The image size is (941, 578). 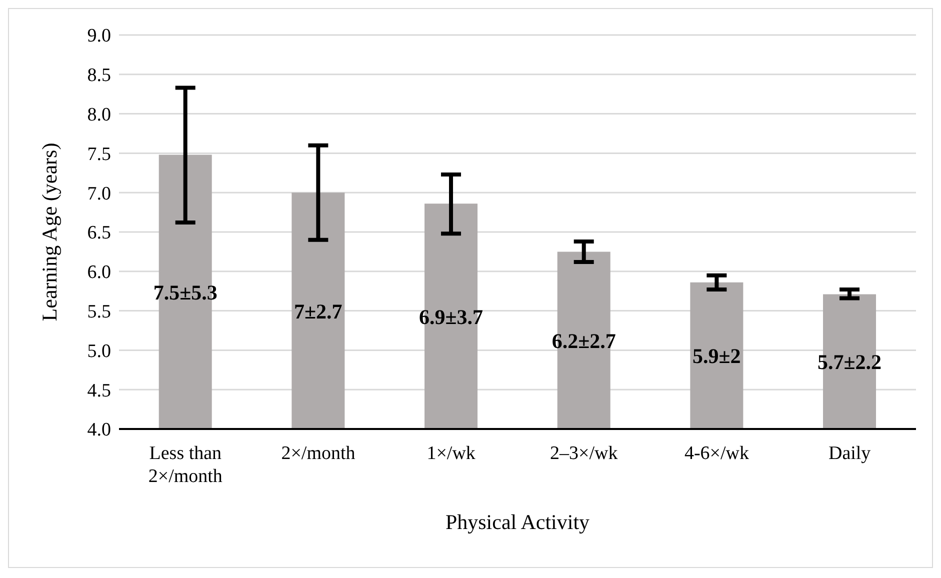 I want to click on y-tick-label: 6.0, so click(x=99, y=273).